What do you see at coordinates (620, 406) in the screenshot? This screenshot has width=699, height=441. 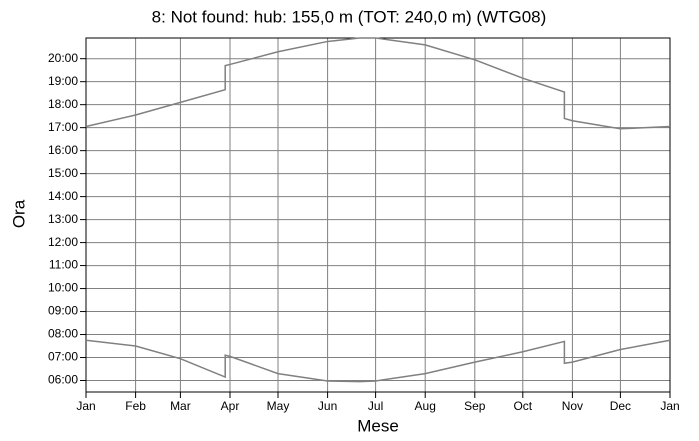 I see `x-tick-label: Dec` at bounding box center [620, 406].